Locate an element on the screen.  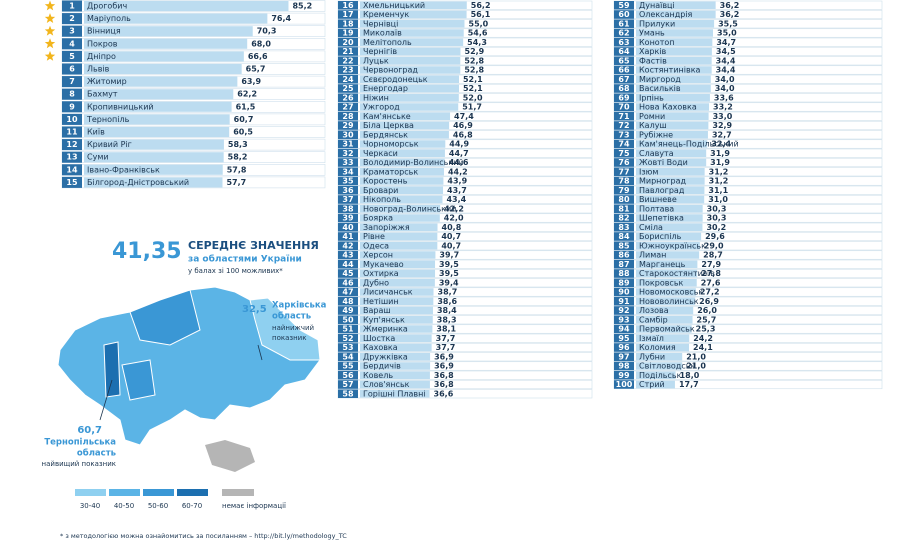
value-label: 32,7 is located at coordinates (722, 134).